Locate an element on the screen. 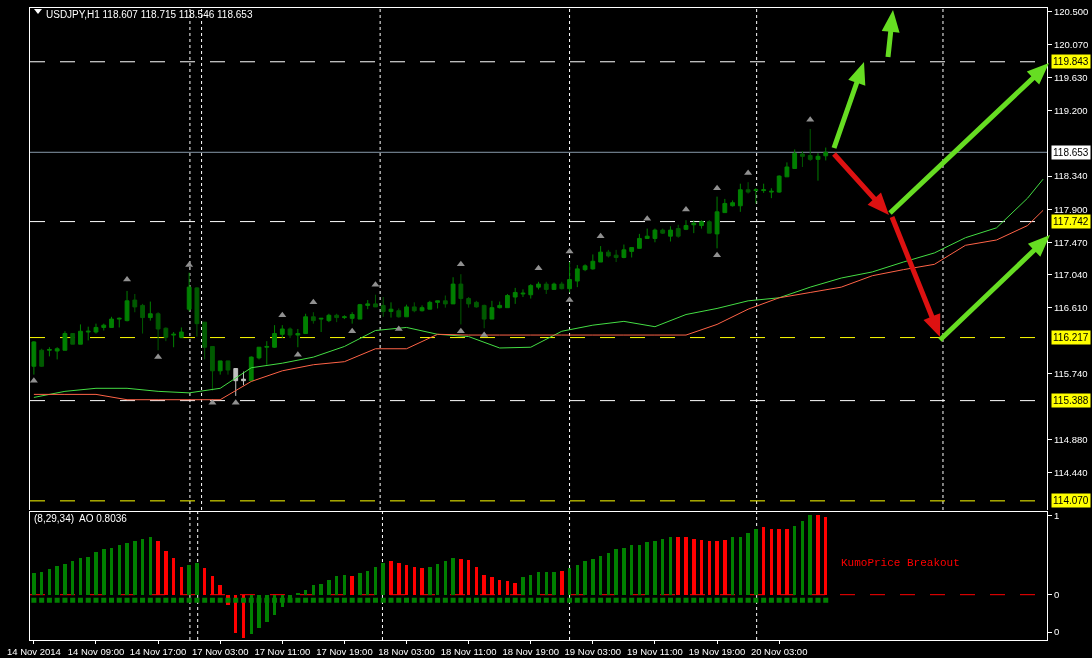 The height and width of the screenshot is (658, 1092). x-tick-label: 20 Nov 03:00 is located at coordinates (779, 652).